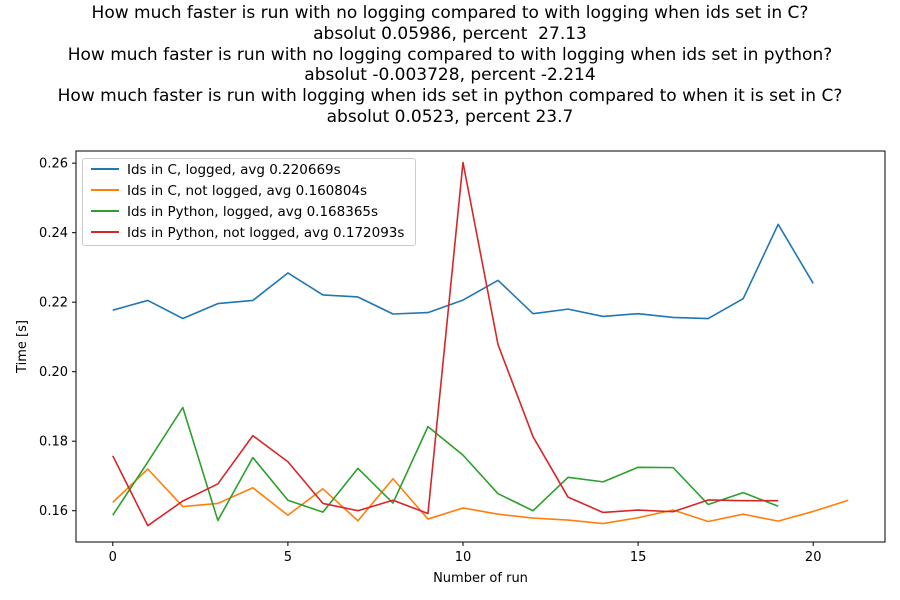  What do you see at coordinates (53, 303) in the screenshot?
I see `y-tick-label: 0.22` at bounding box center [53, 303].